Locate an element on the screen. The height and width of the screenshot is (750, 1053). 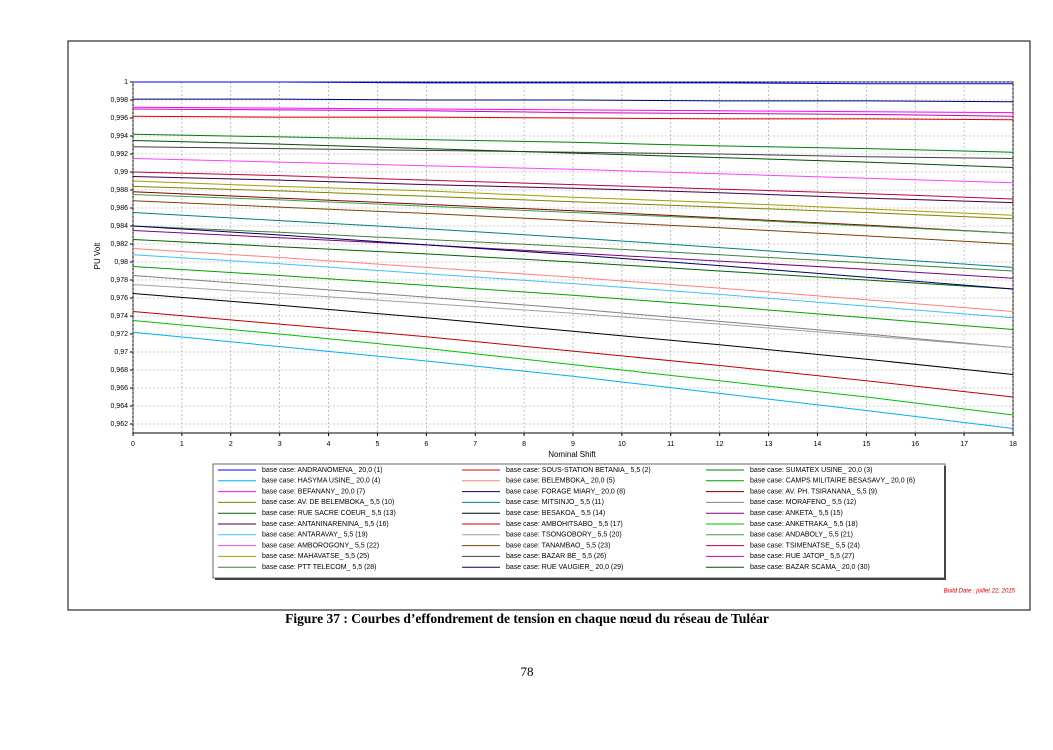
y-tick-label: 0,962 is located at coordinates (119, 424).